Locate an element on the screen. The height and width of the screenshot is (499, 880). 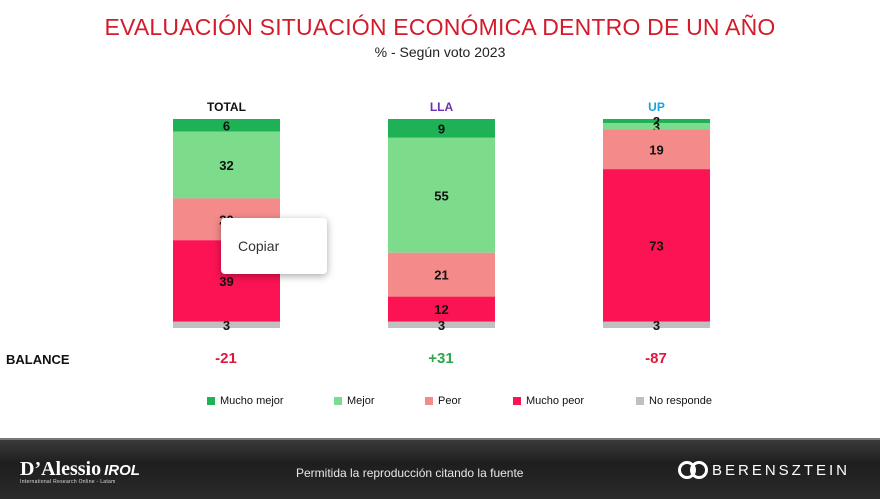
legend-no-responde: No responde is located at coordinates (674, 401).